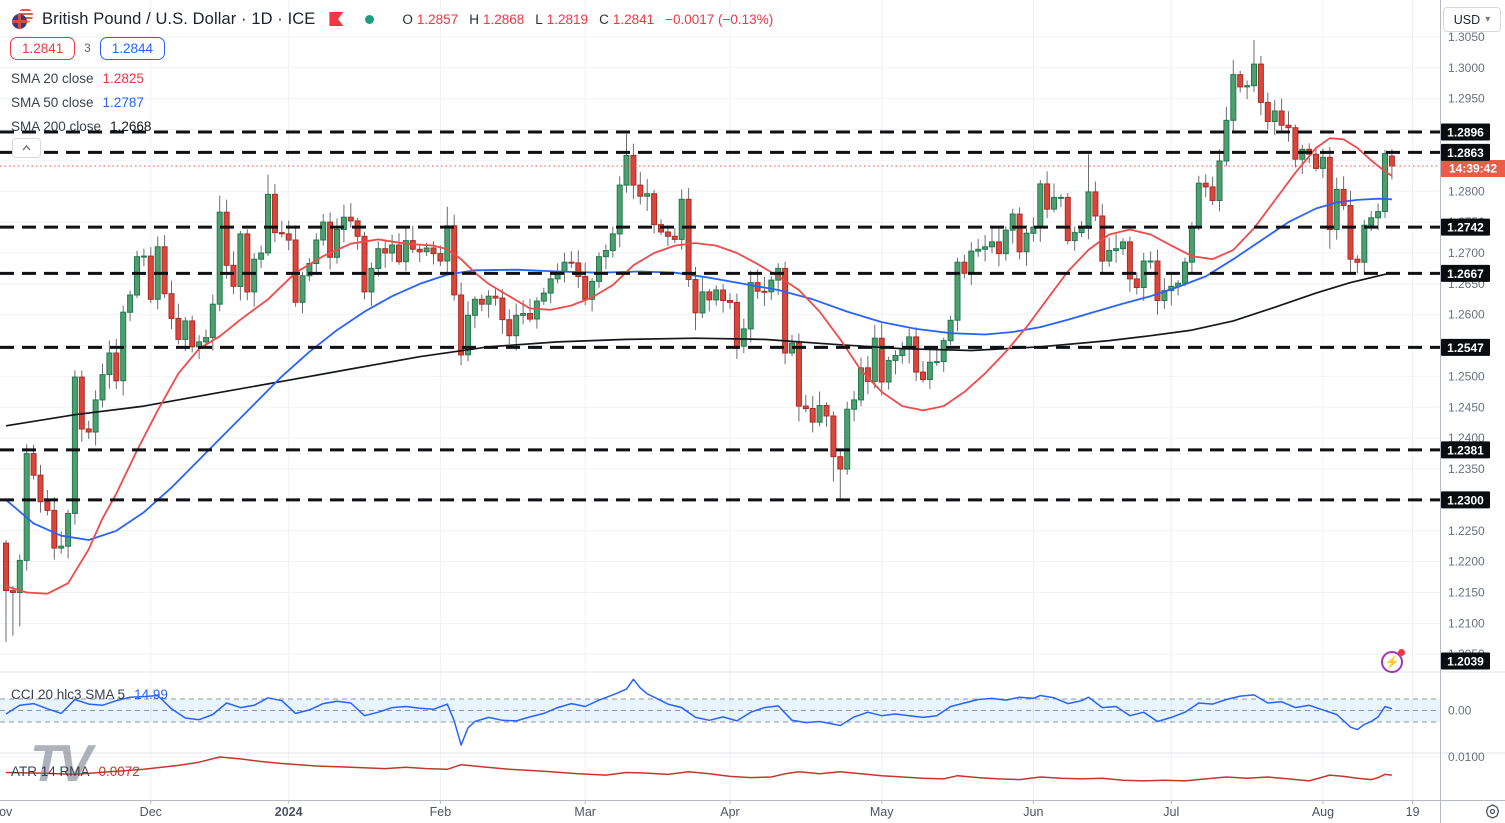 The image size is (1505, 823). Describe the element at coordinates (1466, 68) in the screenshot. I see `price-tick-label: 1.3000` at that location.